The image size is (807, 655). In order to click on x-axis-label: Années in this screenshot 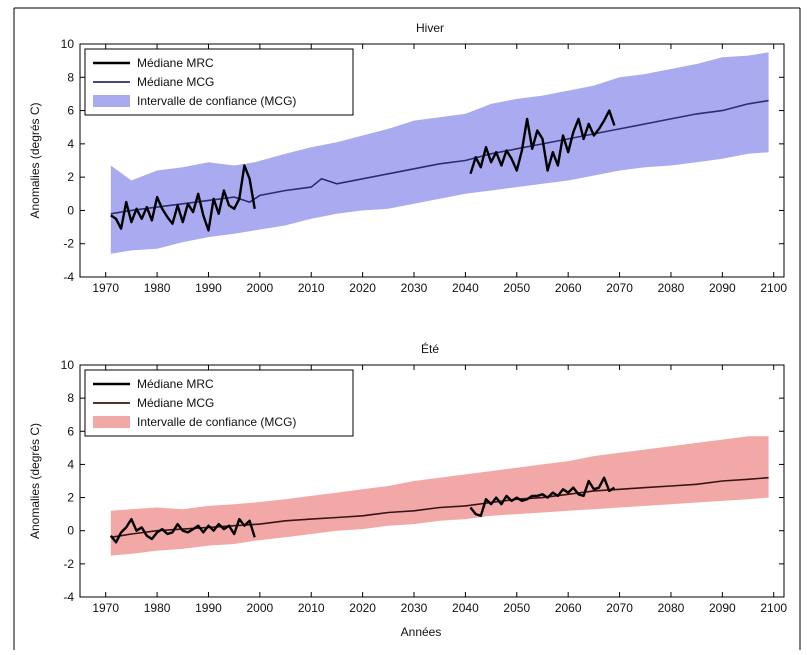, I will do `click(421, 632)`.